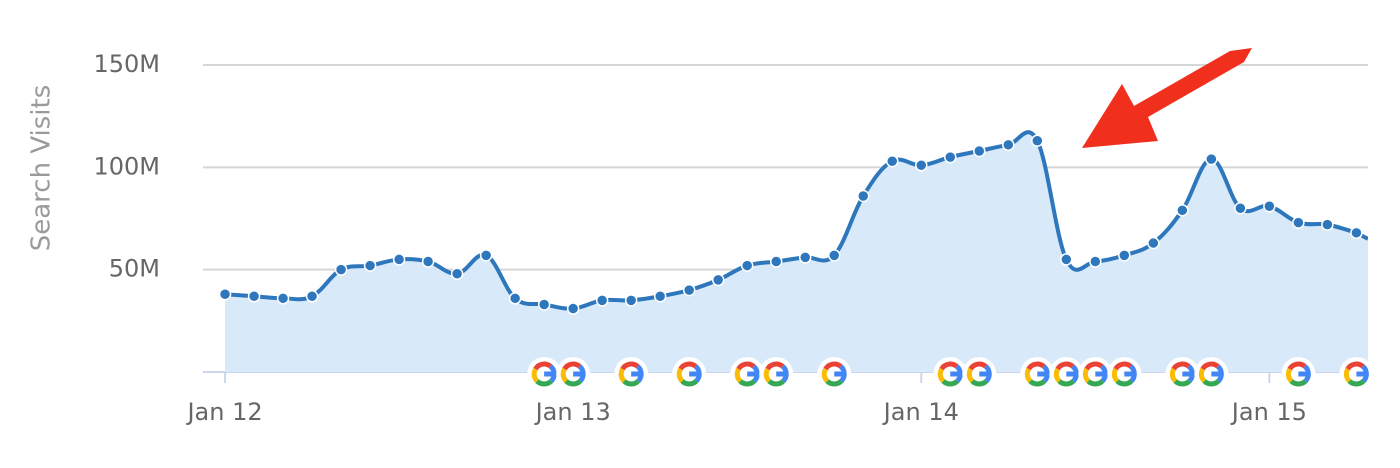 This screenshot has width=1400, height=468. Describe the element at coordinates (1167, 98) in the screenshot. I see `annotation-arrow` at that location.